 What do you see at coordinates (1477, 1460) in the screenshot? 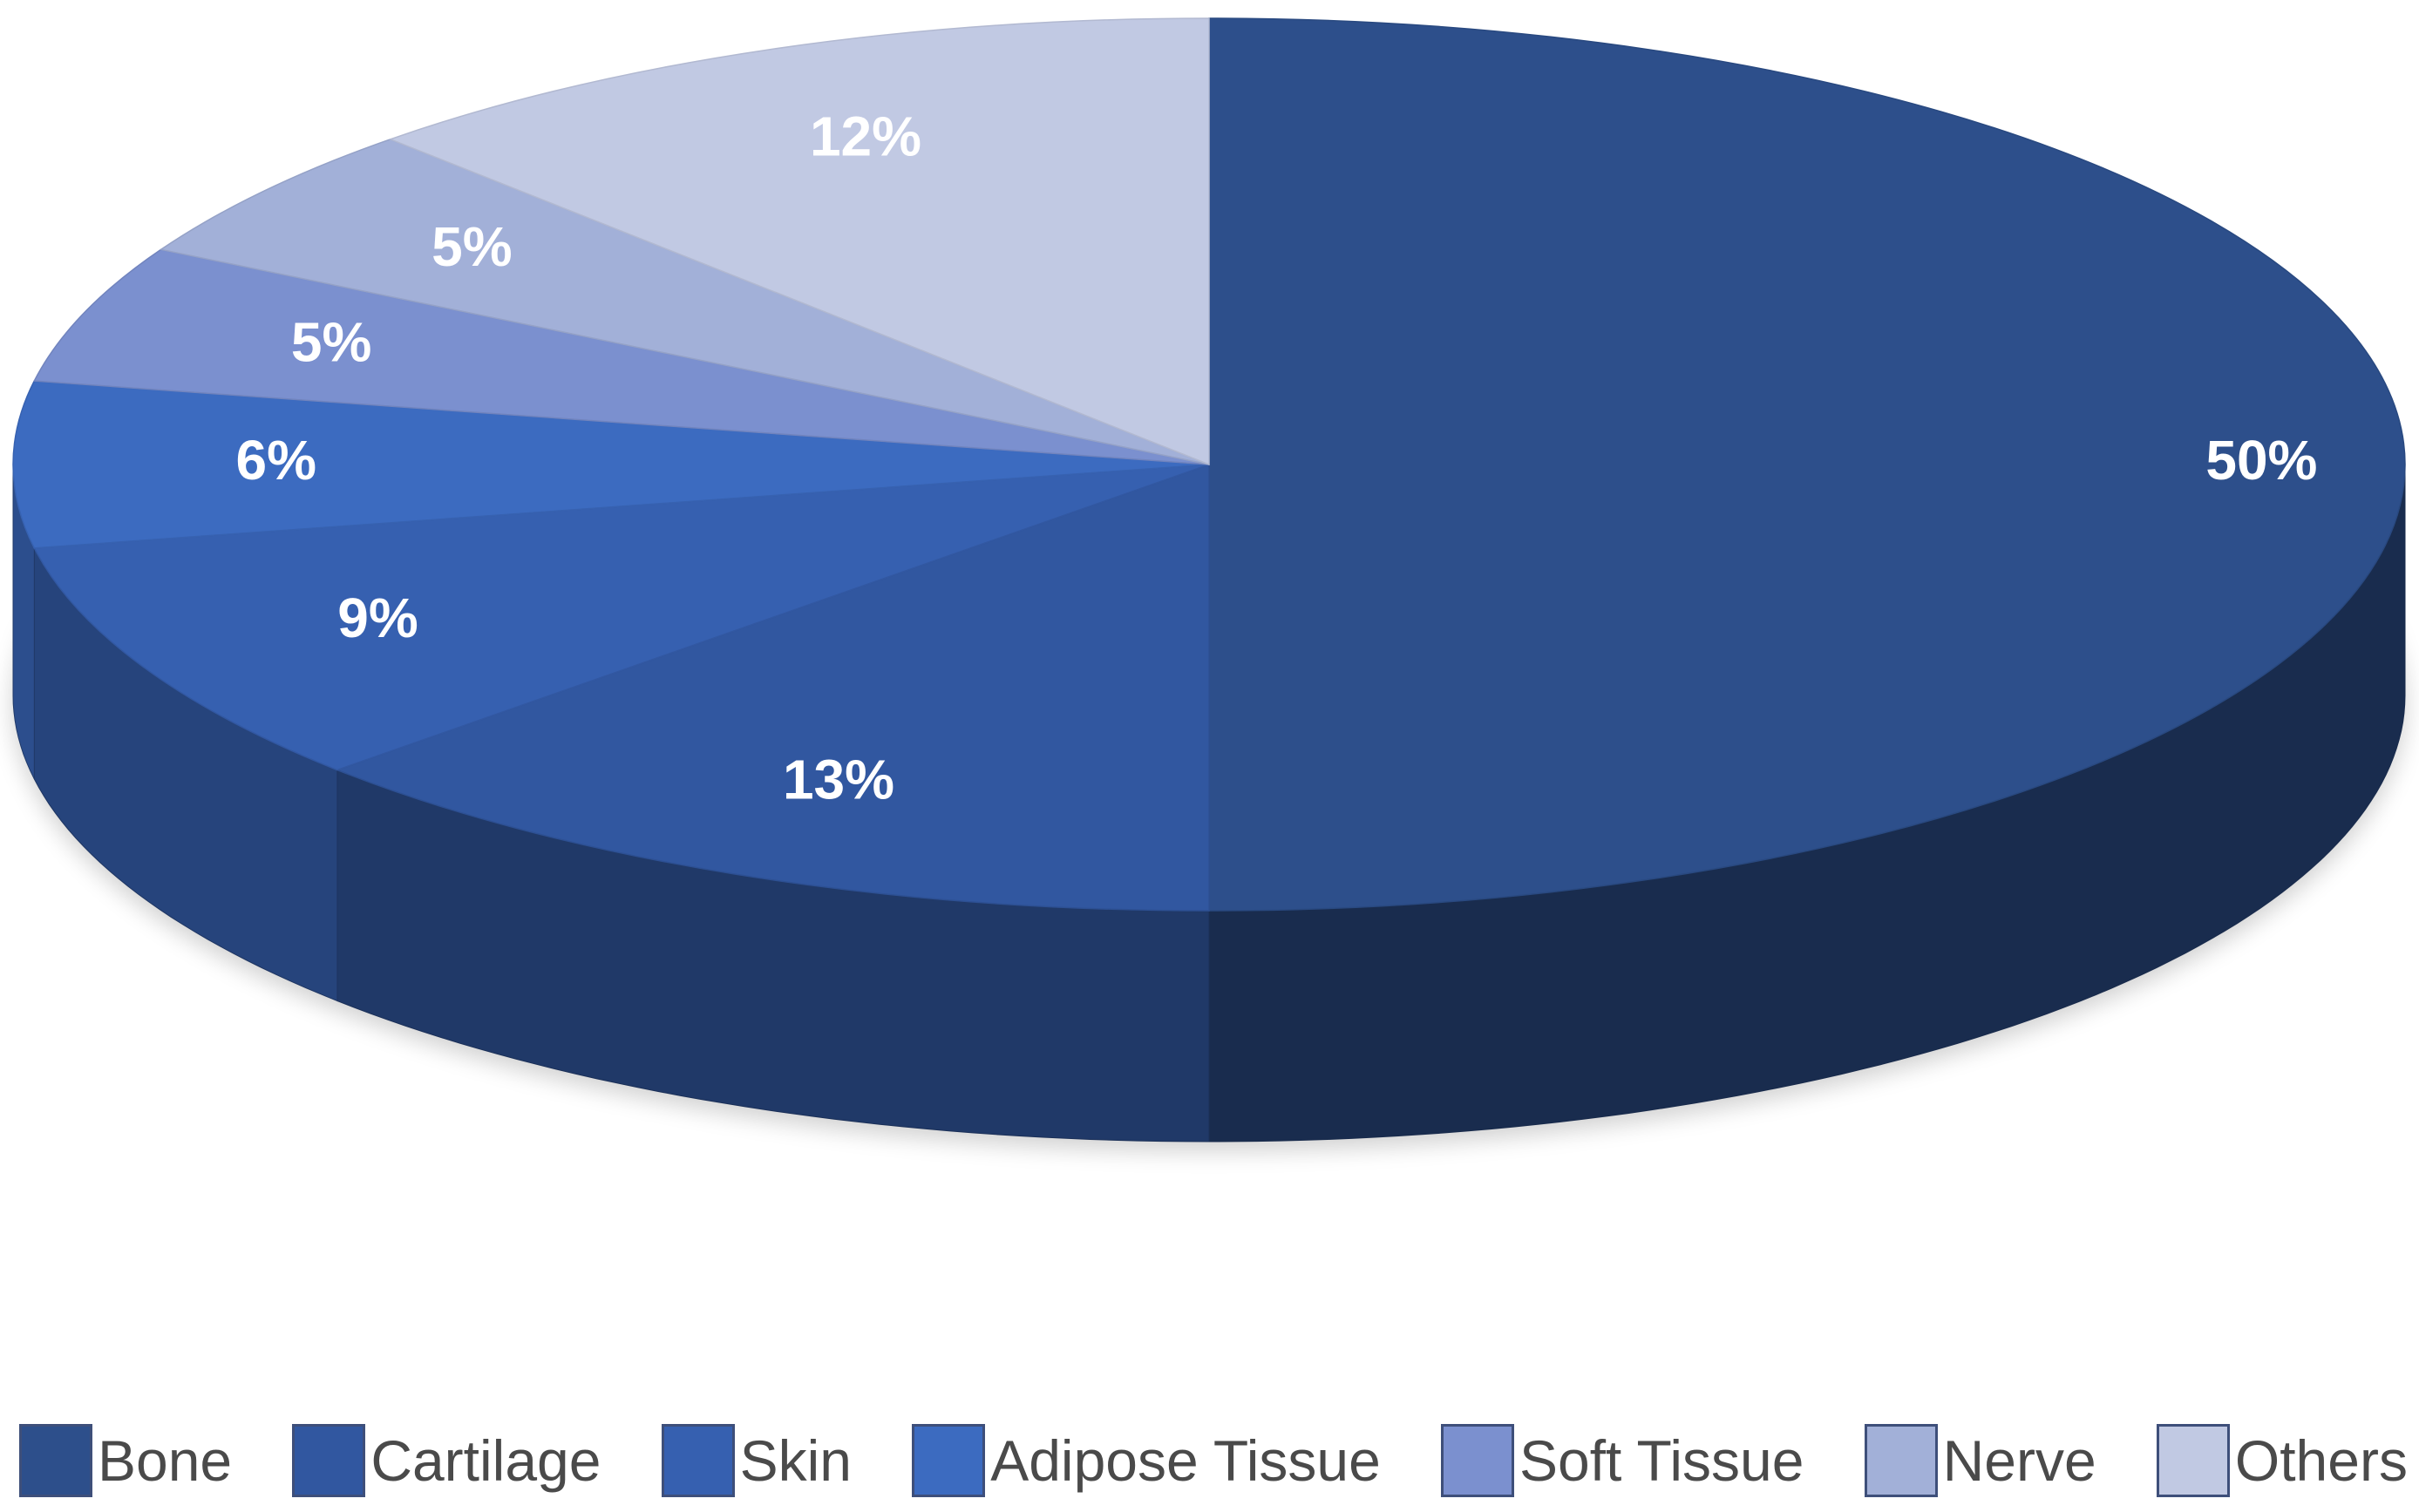
I see `legend-swatch-soft-tissue` at bounding box center [1477, 1460].